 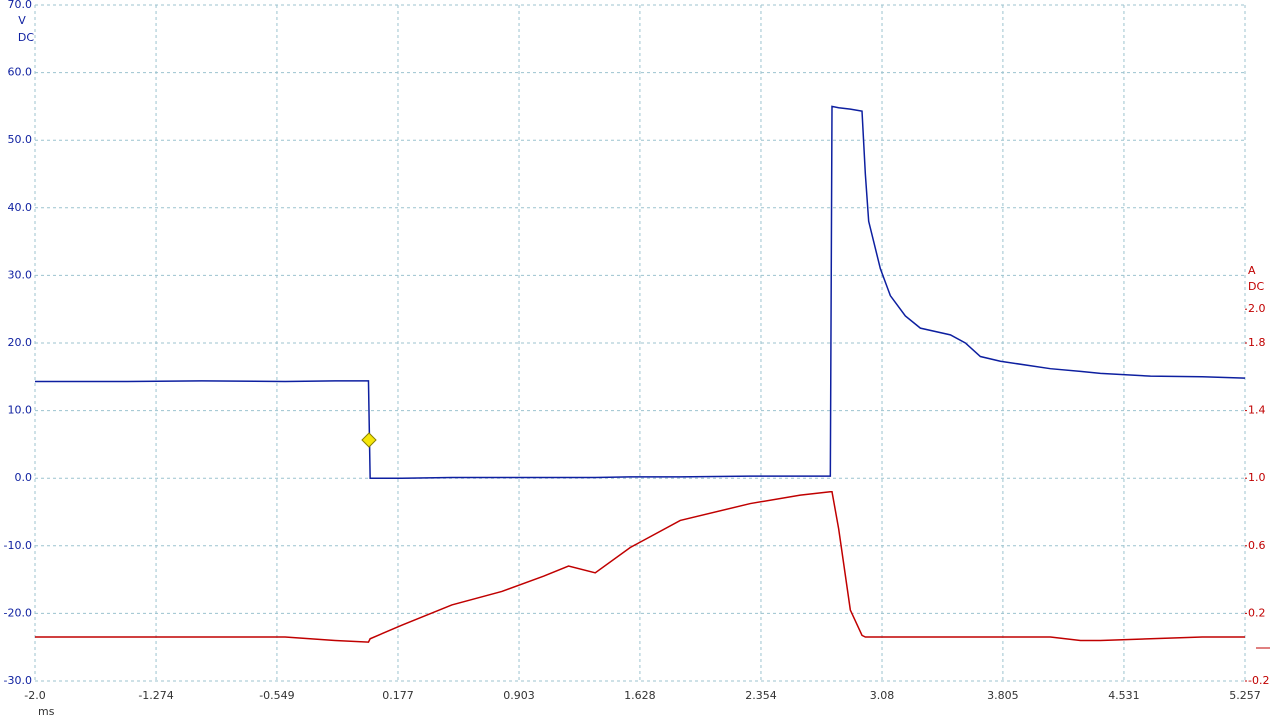 What do you see at coordinates (20, 72) in the screenshot?
I see `y-tick-label: 60.0` at bounding box center [20, 72].